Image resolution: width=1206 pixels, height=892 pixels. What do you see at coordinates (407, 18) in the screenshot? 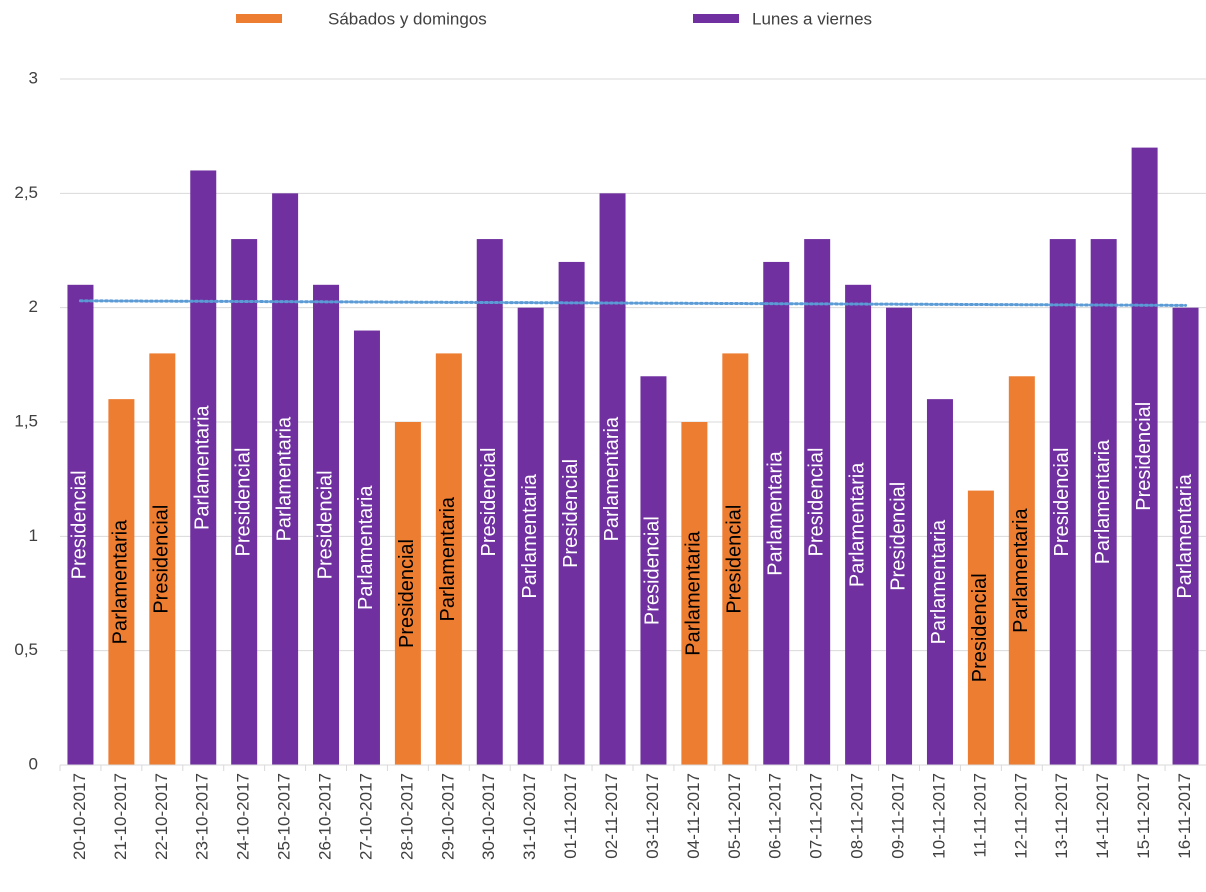
I see `legend-label: Sábados y domingos` at bounding box center [407, 18].